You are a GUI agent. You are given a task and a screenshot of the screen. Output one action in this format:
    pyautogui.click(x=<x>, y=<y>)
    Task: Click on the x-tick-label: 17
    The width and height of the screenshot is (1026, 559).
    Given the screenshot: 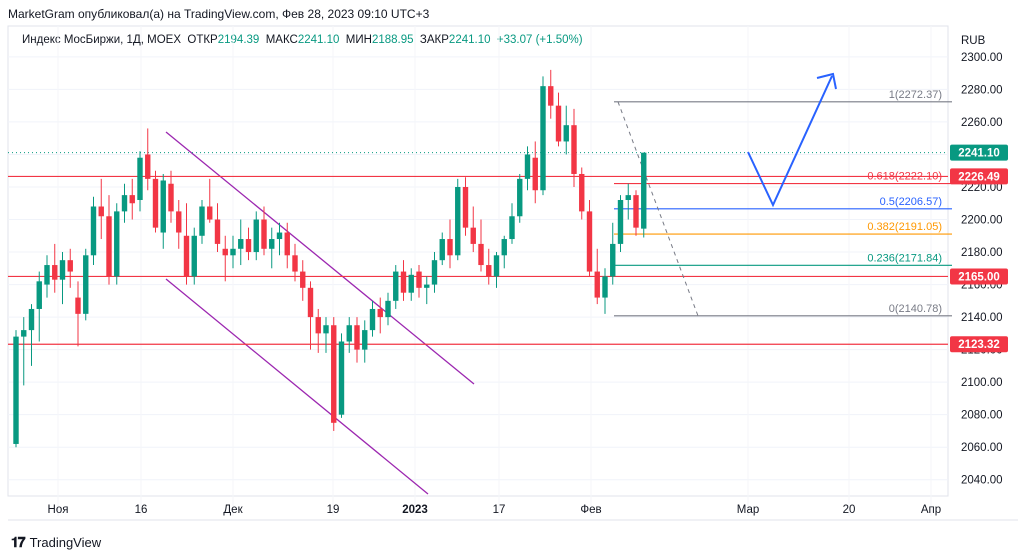 What is the action you would take?
    pyautogui.click(x=499, y=510)
    